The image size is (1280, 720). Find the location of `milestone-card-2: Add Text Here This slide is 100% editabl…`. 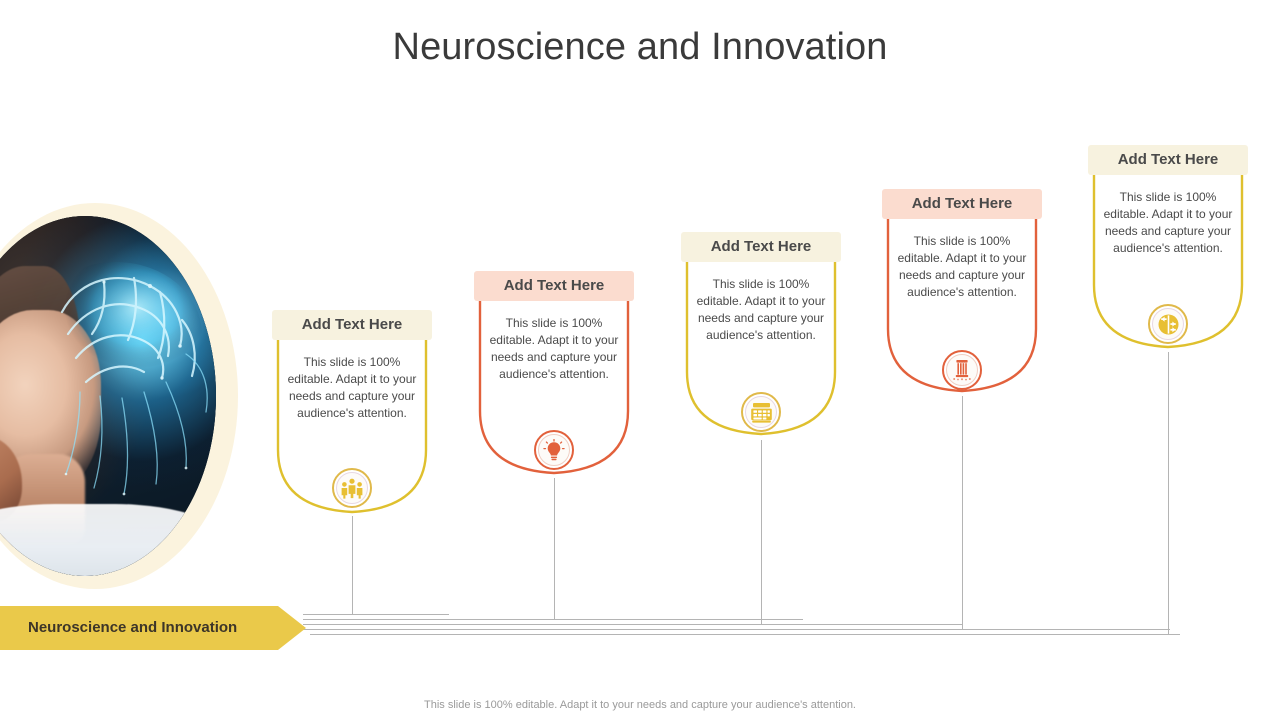

milestone-card-2: Add Text Here This slide is 100% editabl… is located at coordinates (554, 373).